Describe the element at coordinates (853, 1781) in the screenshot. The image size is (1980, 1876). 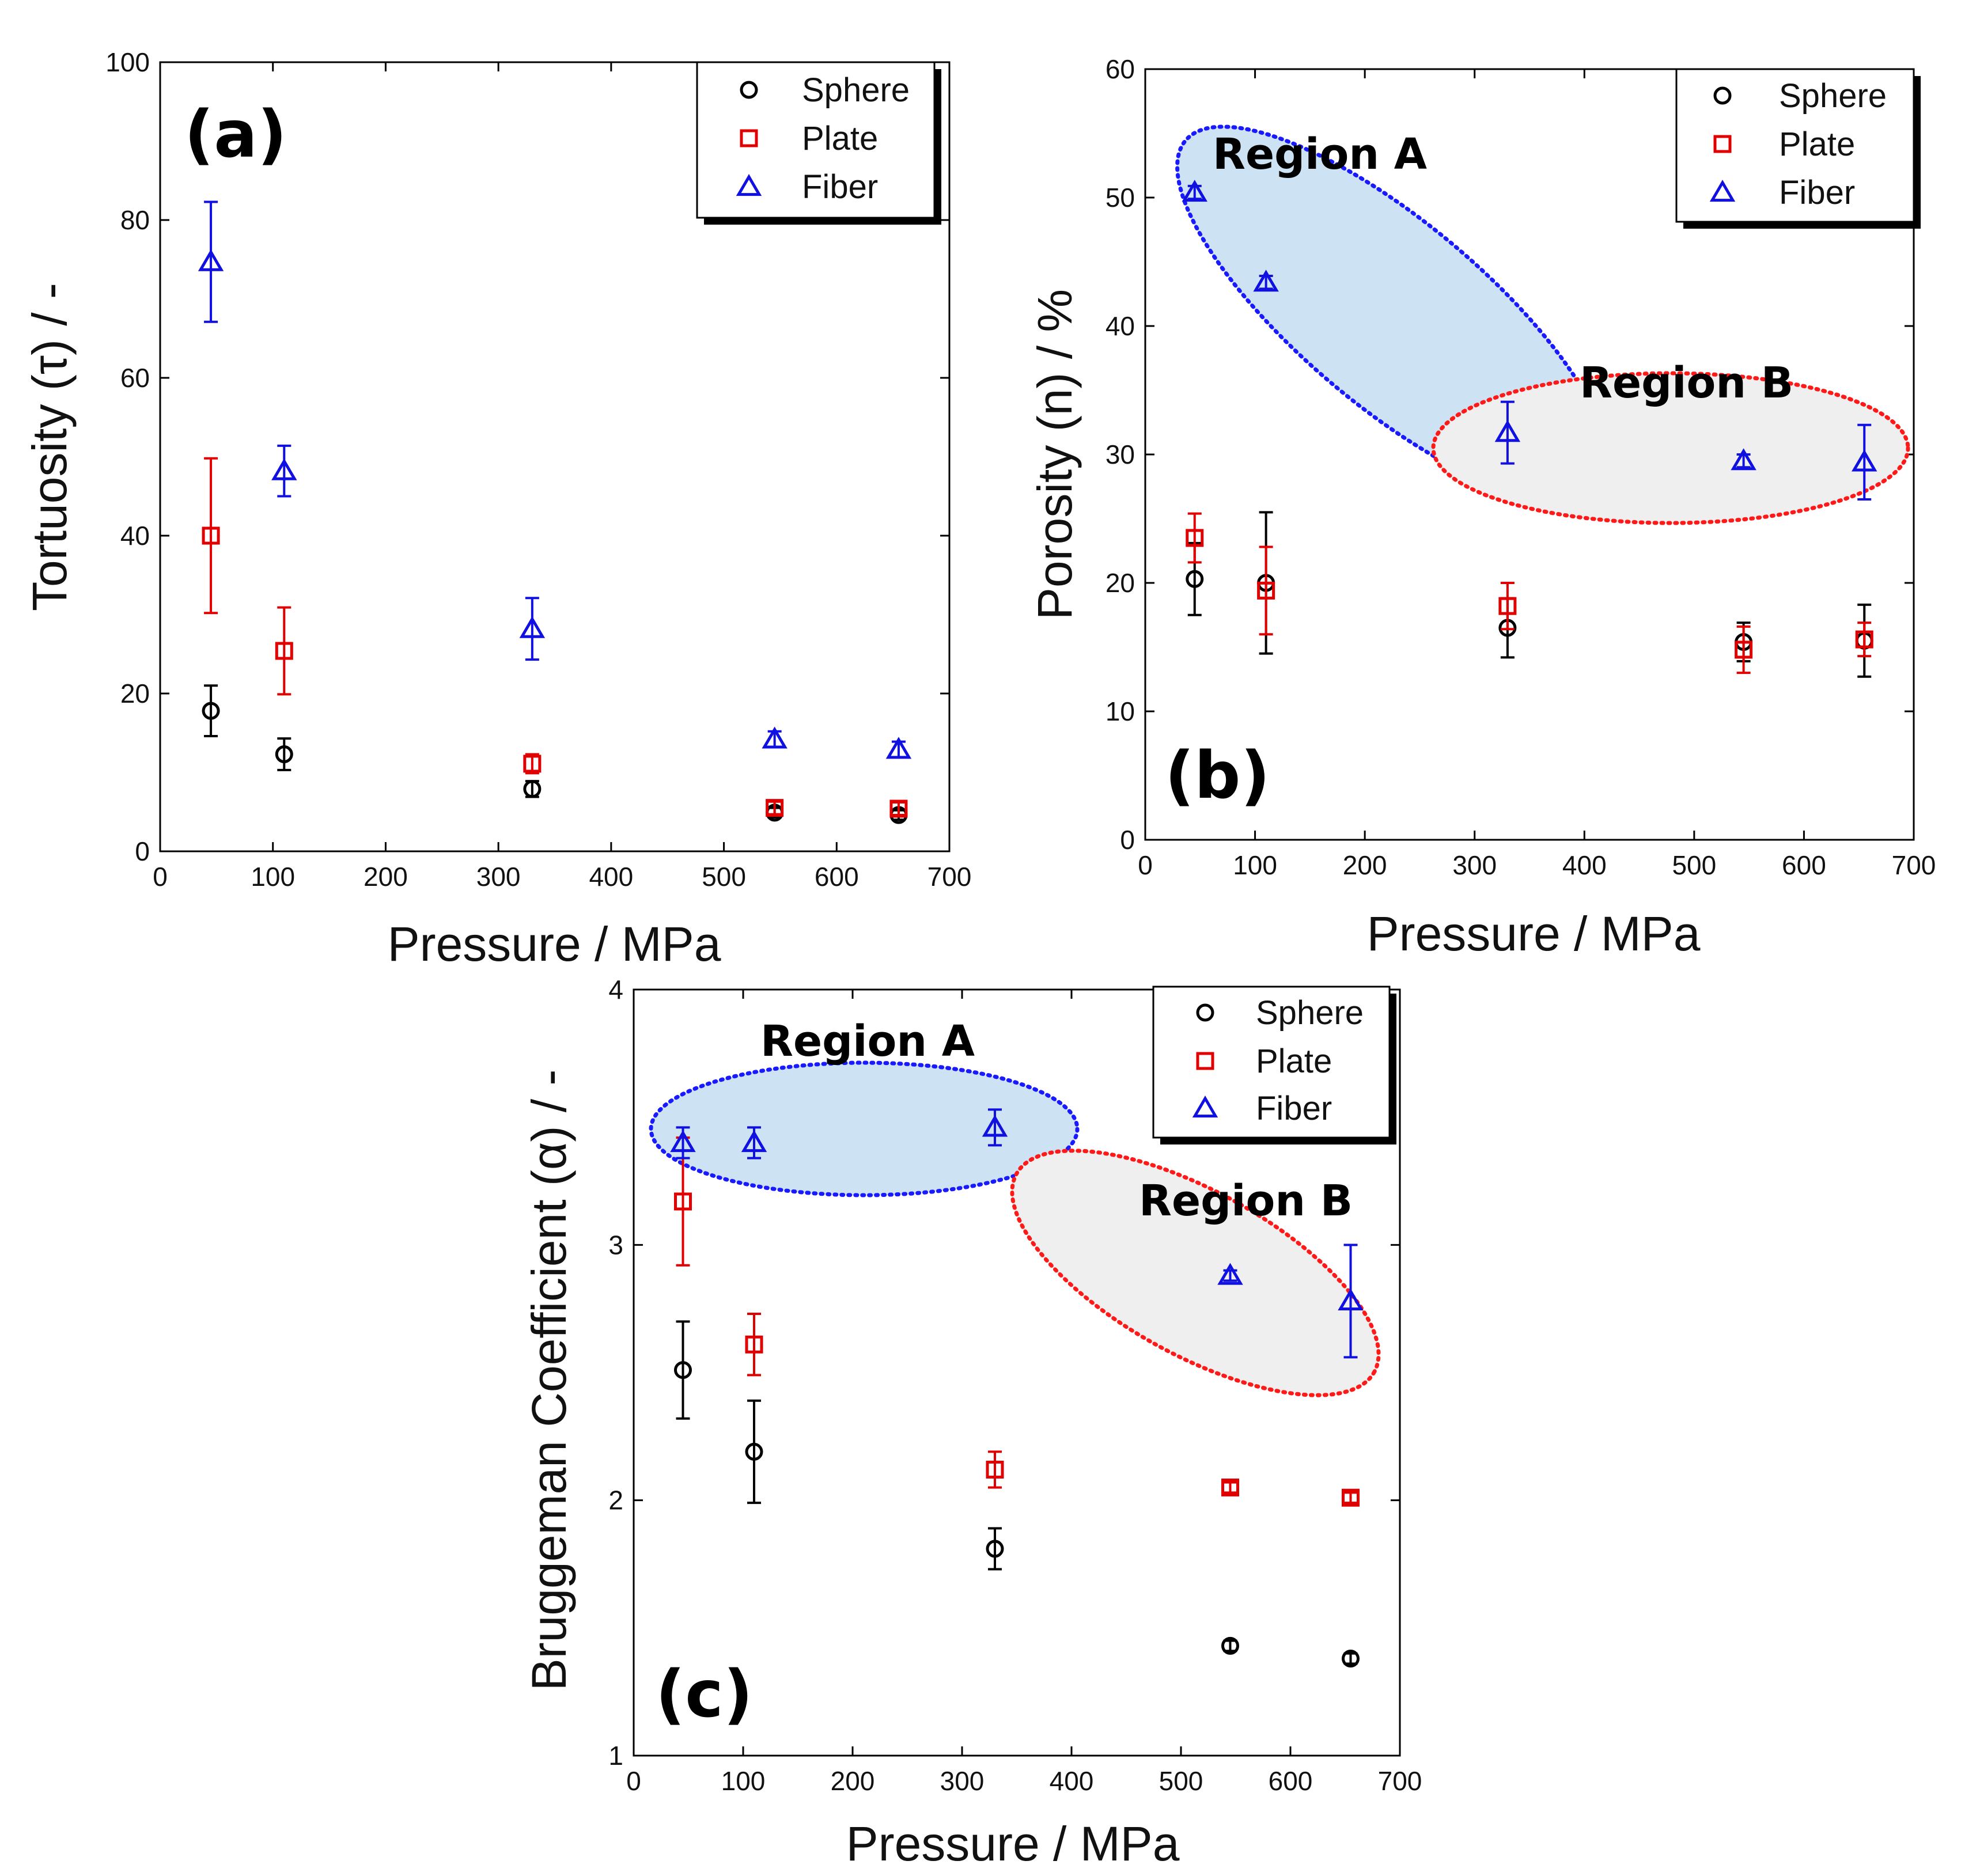
I see `x-tick-label: 200` at that location.